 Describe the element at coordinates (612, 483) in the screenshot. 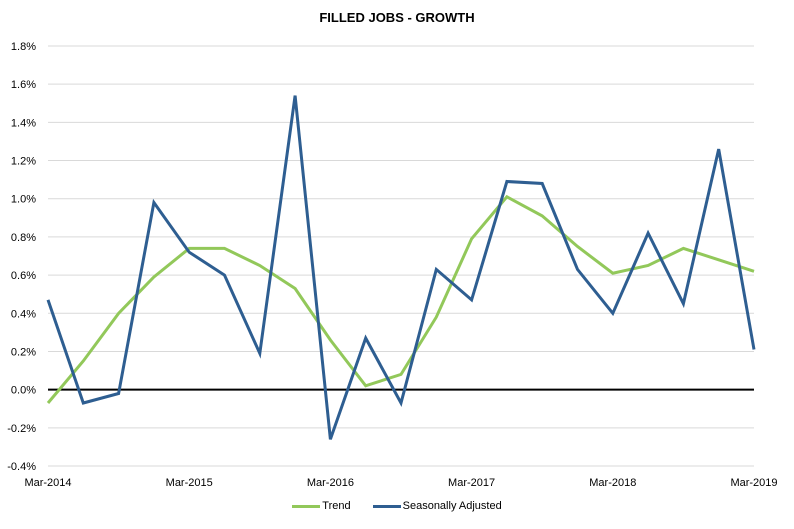

I see `x-tick-label: Mar-2018` at that location.